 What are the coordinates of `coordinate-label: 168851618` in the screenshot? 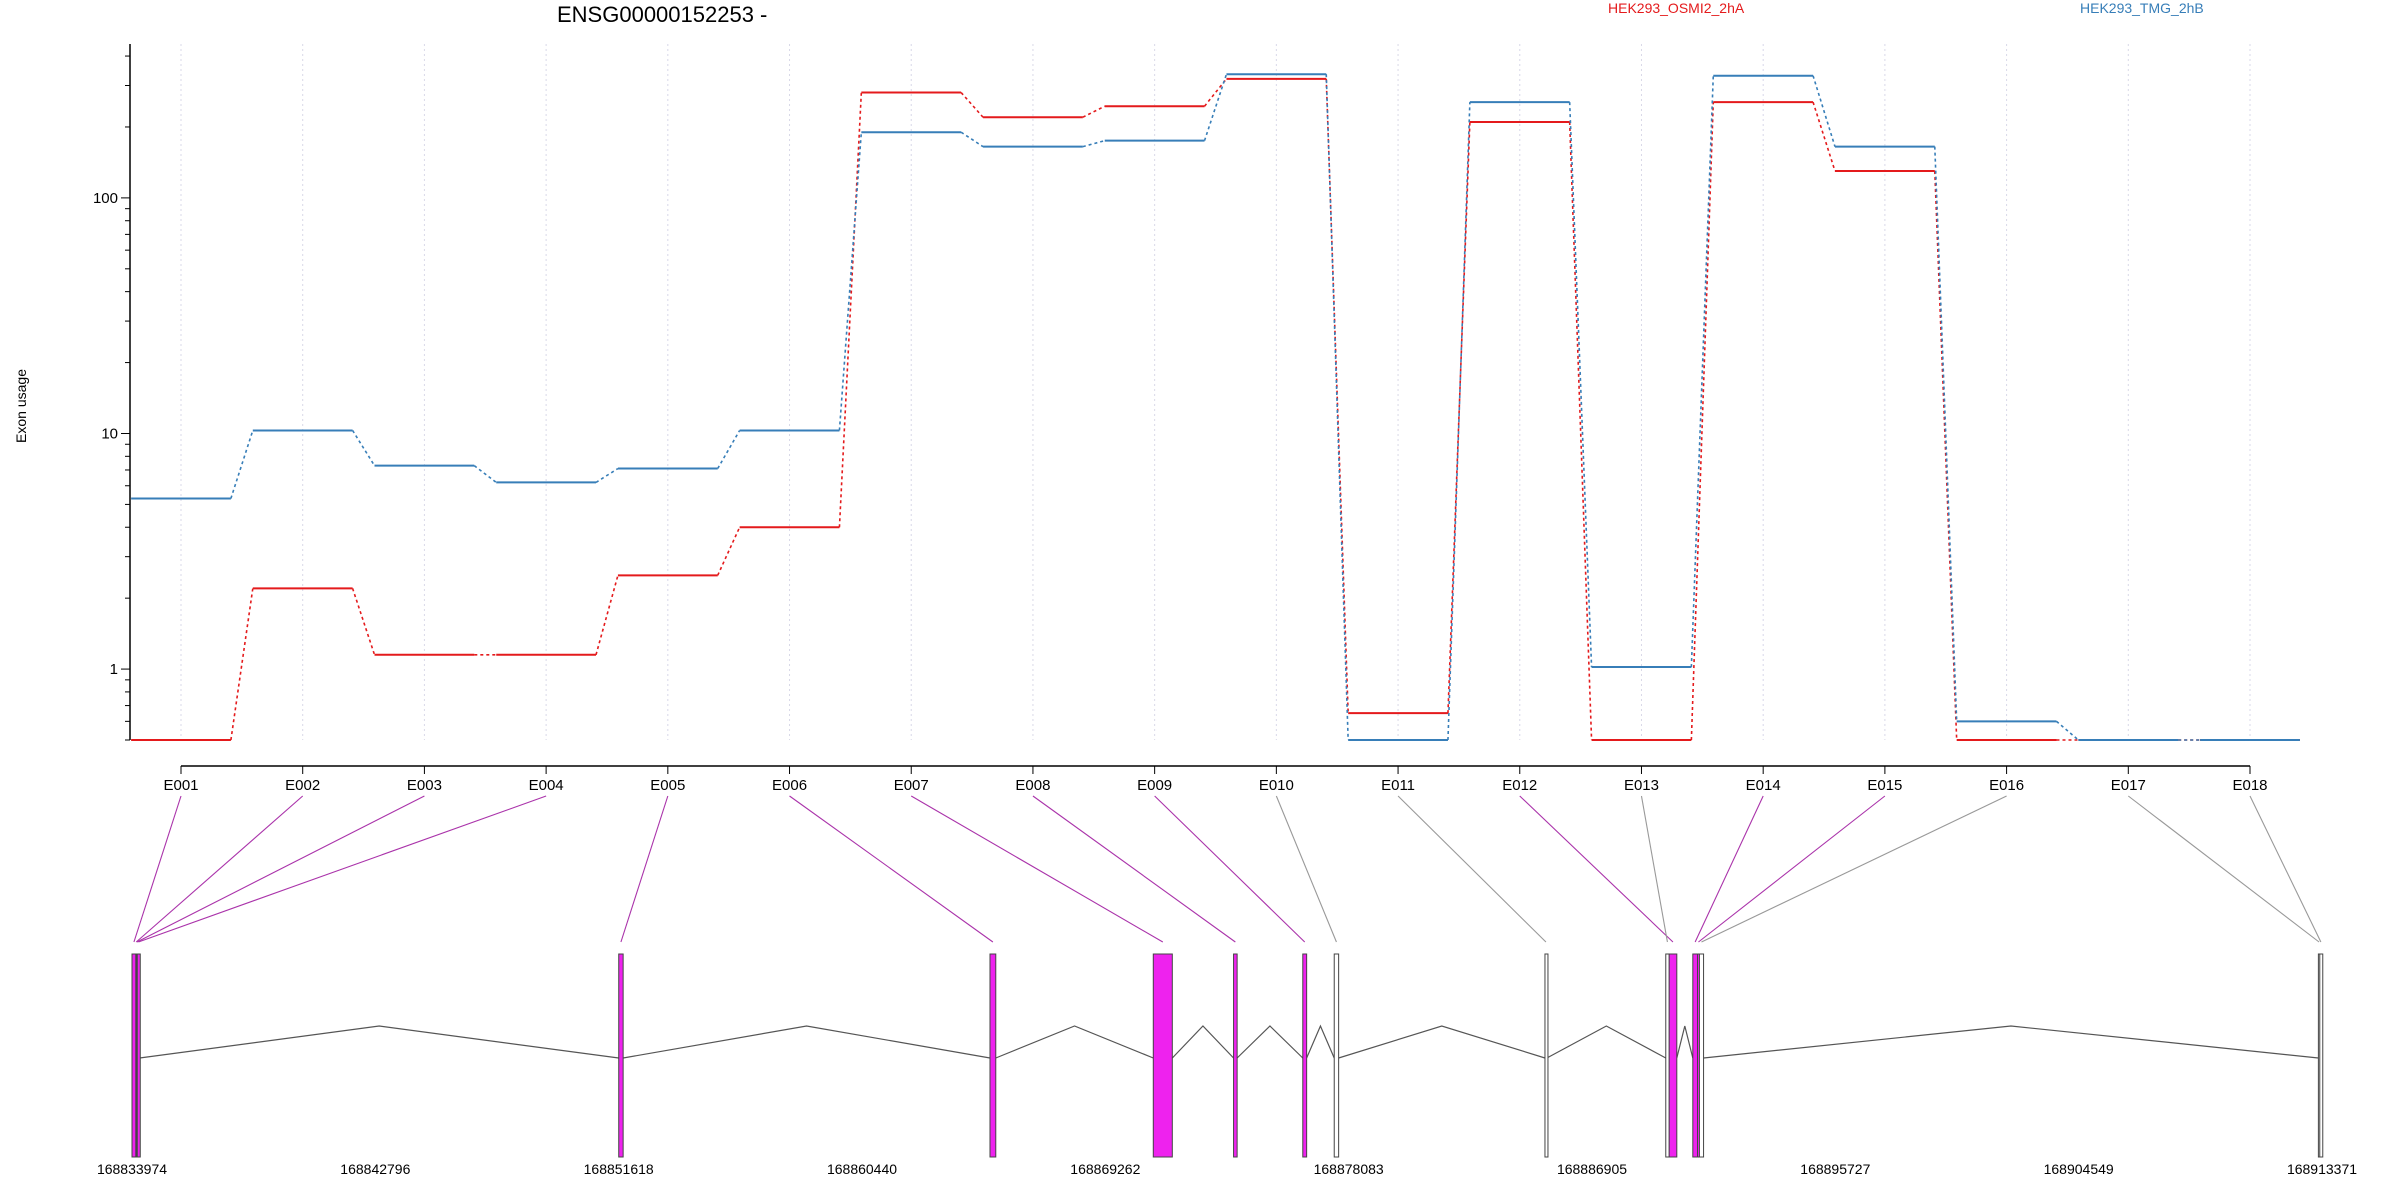 It's located at (619, 1169).